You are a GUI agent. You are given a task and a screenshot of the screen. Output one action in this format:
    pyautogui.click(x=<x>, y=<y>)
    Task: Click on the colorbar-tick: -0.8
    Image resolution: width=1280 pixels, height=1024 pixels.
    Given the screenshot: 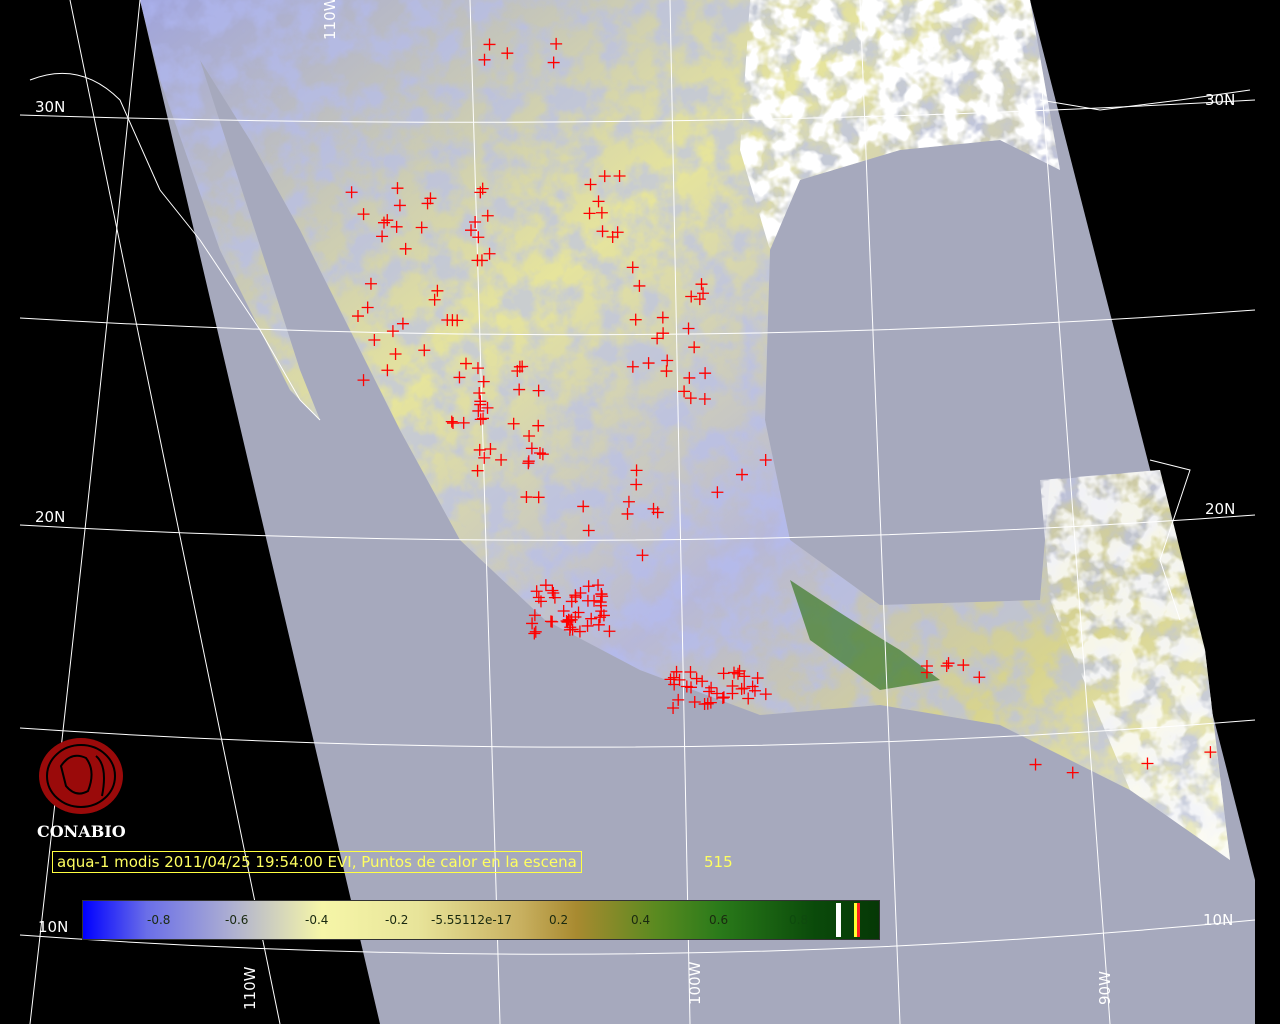 What is the action you would take?
    pyautogui.click(x=159, y=920)
    